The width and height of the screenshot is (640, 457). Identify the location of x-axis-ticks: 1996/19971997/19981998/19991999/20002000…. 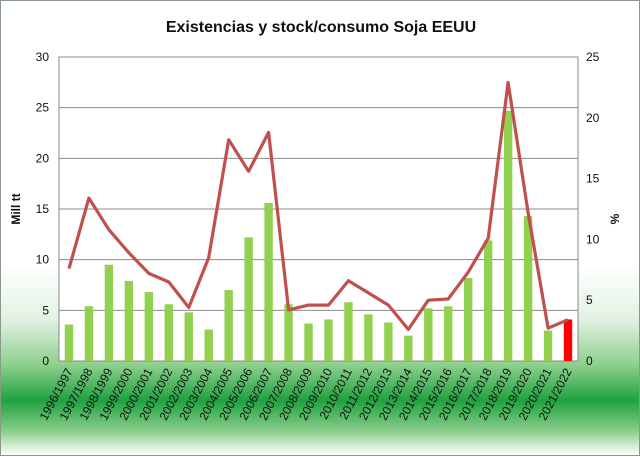
(306, 394).